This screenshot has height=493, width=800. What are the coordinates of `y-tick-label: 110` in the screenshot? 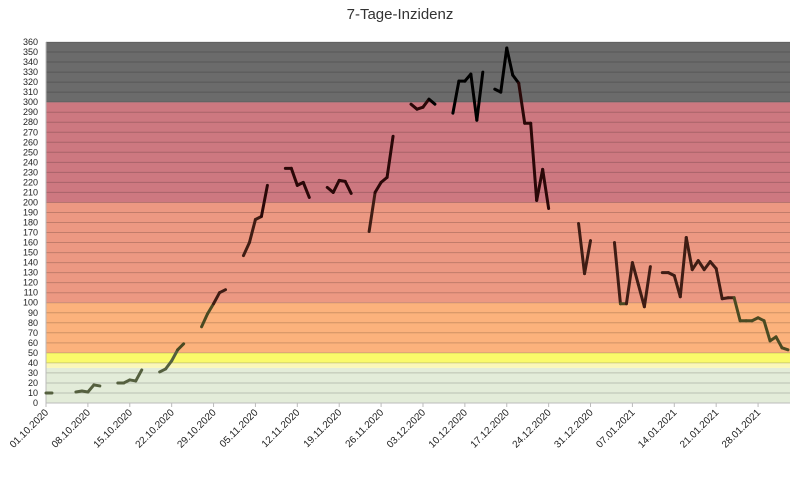 It's located at (31, 293).